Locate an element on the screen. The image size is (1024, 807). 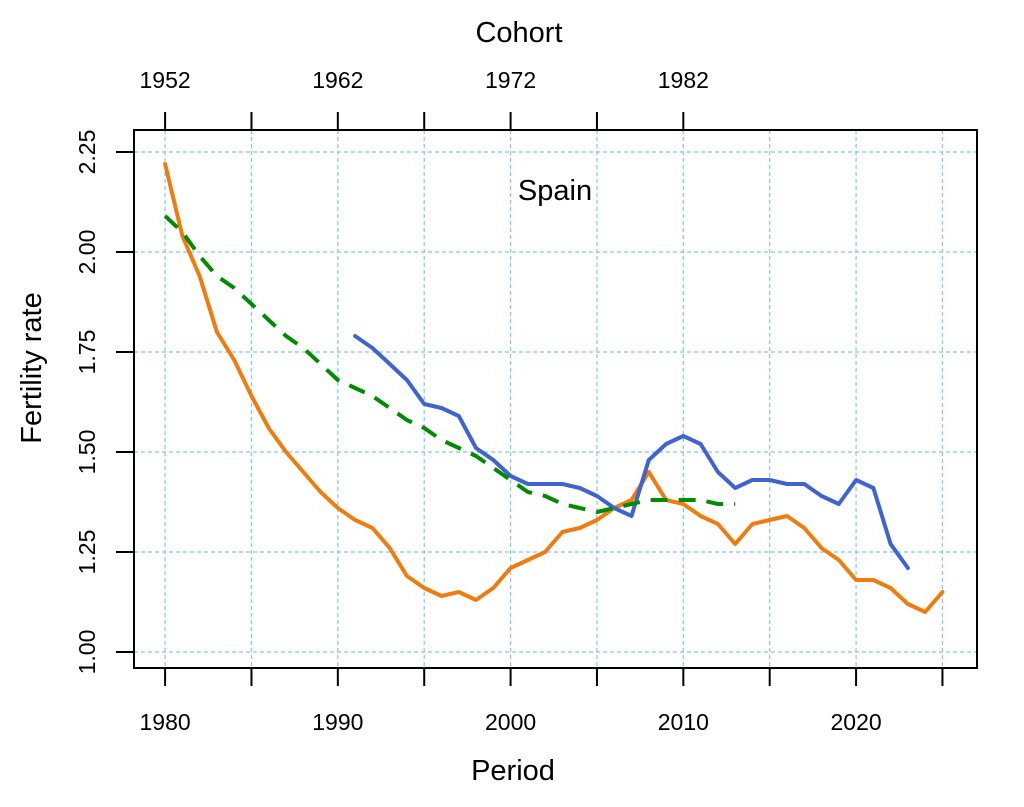
y-tick-label: 2.25 is located at coordinates (87, 152).